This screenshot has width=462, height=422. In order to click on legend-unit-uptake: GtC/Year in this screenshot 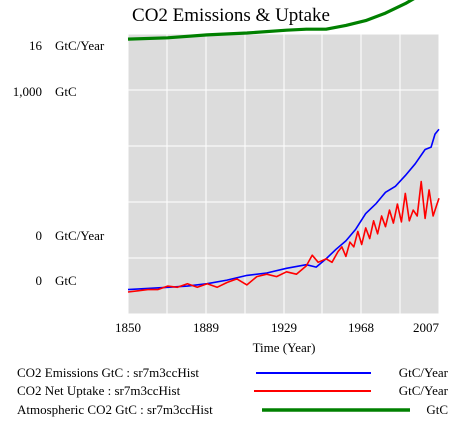, I will do `click(424, 390)`.